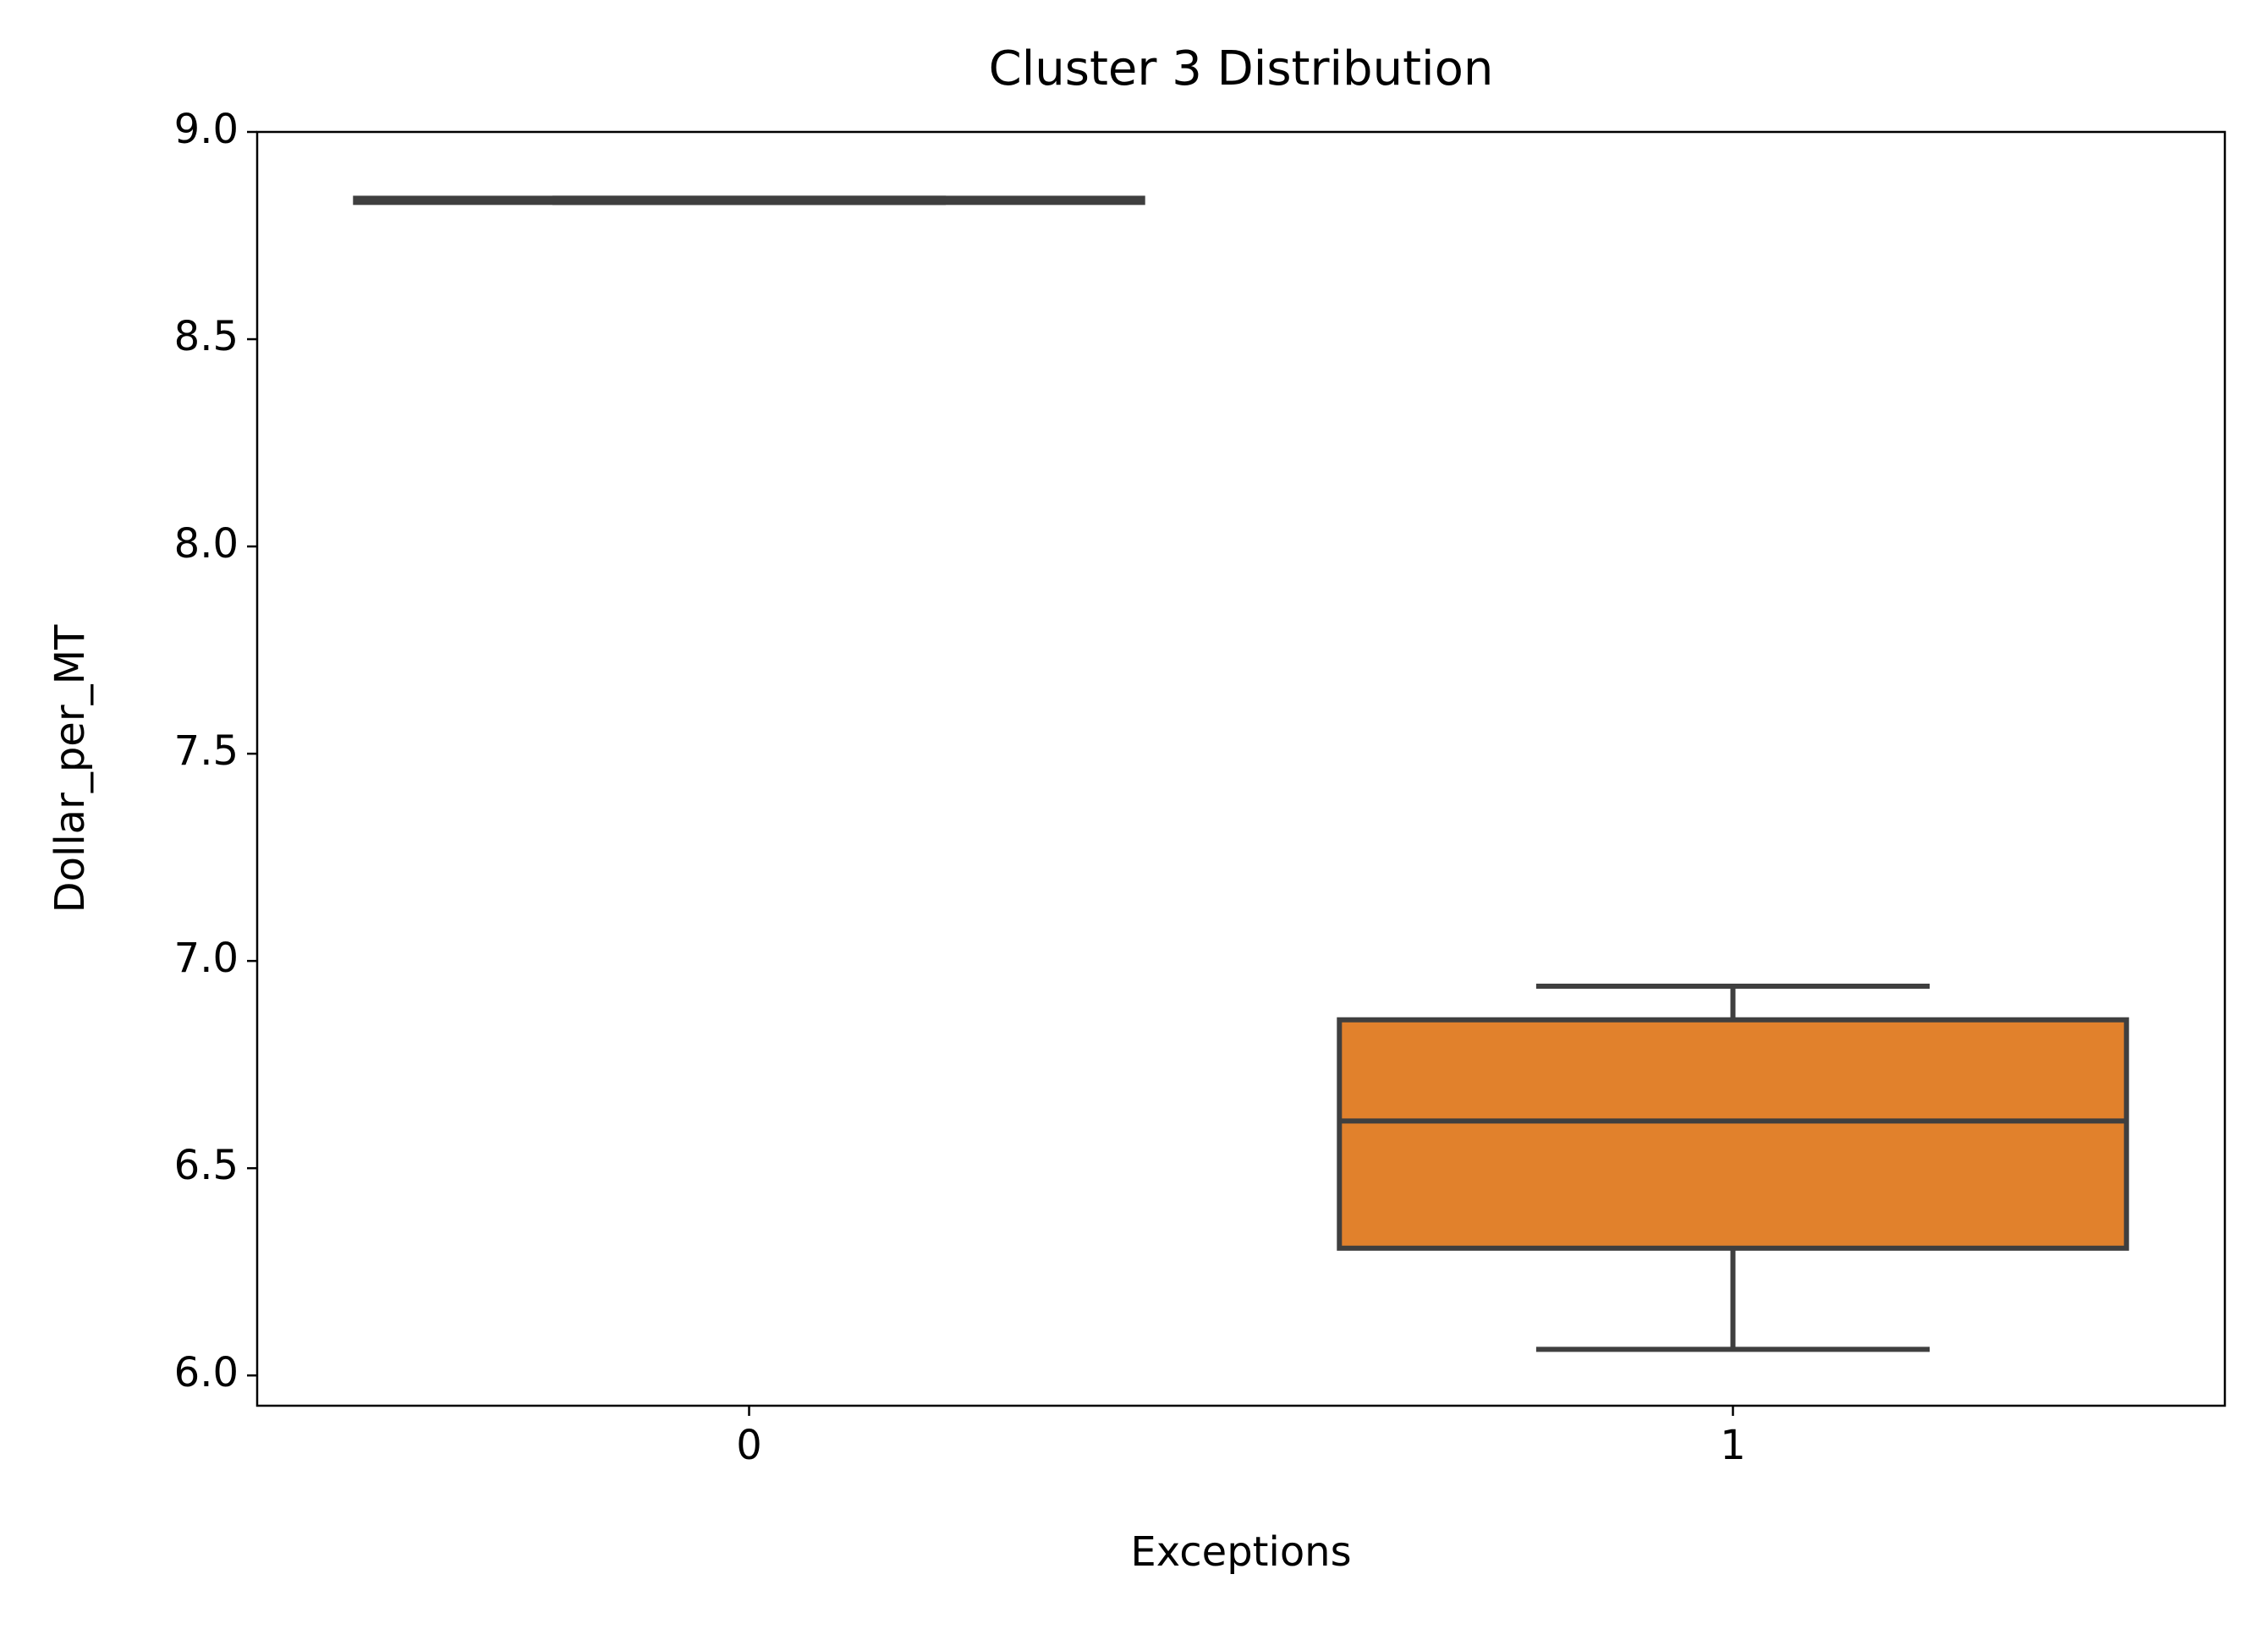 This screenshot has width=2268, height=1629. Describe the element at coordinates (206, 129) in the screenshot. I see `y-tick-label: 9.0` at that location.